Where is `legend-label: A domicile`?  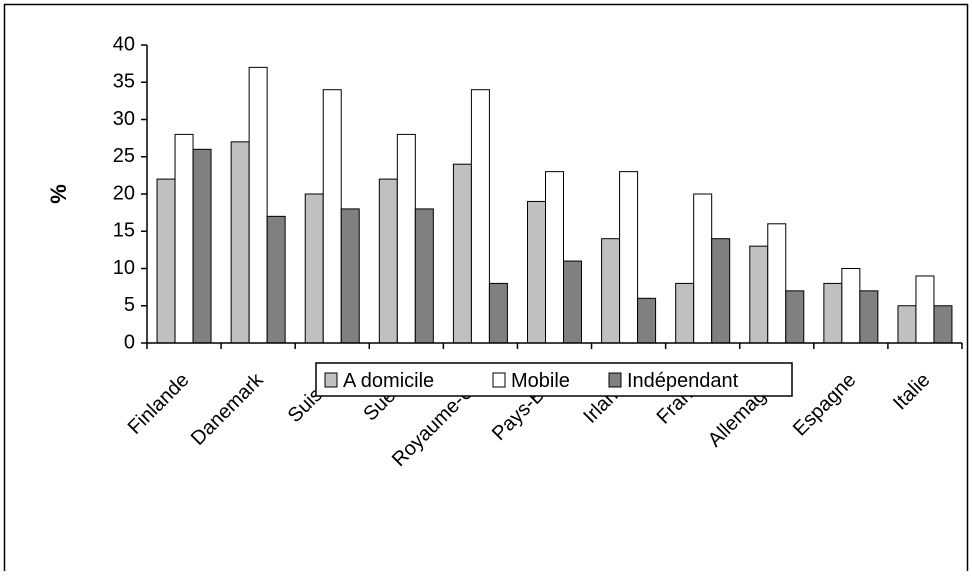
legend-label: A domicile is located at coordinates (388, 381).